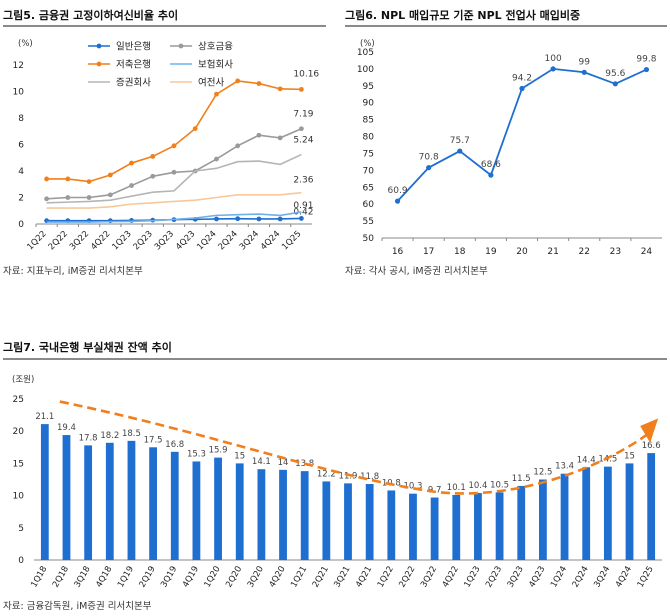 The height and width of the screenshot is (616, 670). What do you see at coordinates (174, 445) in the screenshot?
I see `fig7-data-label: 16.8` at bounding box center [174, 445].